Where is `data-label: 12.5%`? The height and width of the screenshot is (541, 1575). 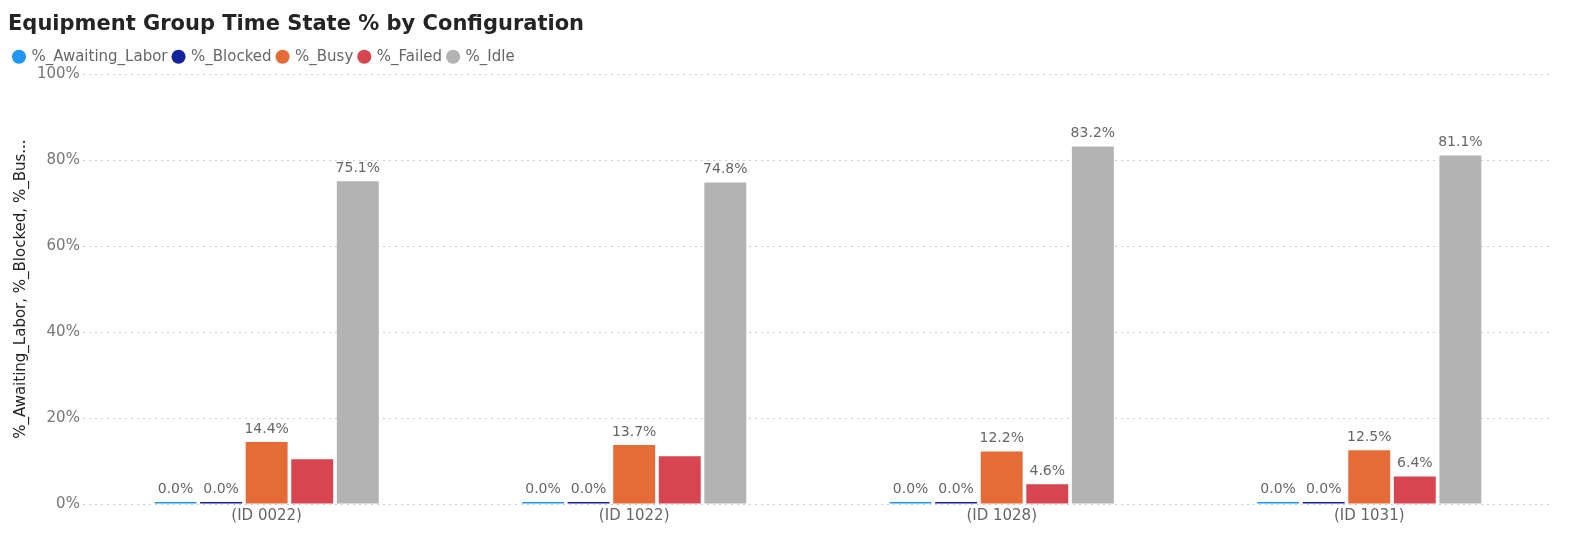 data-label: 12.5% is located at coordinates (1369, 435).